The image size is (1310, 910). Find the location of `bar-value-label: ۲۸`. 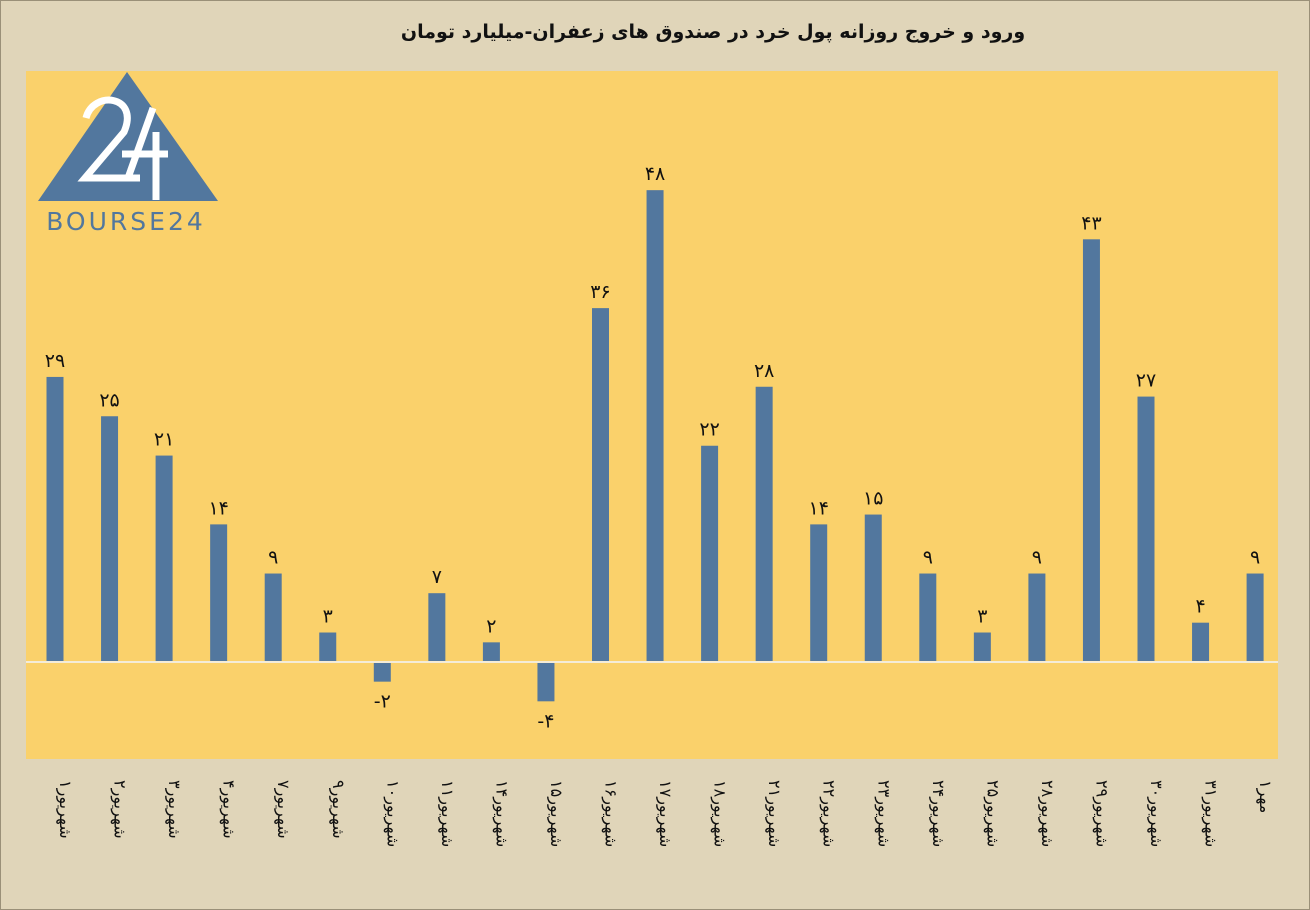

bar-value-label: ۲۸ is located at coordinates (764, 371).